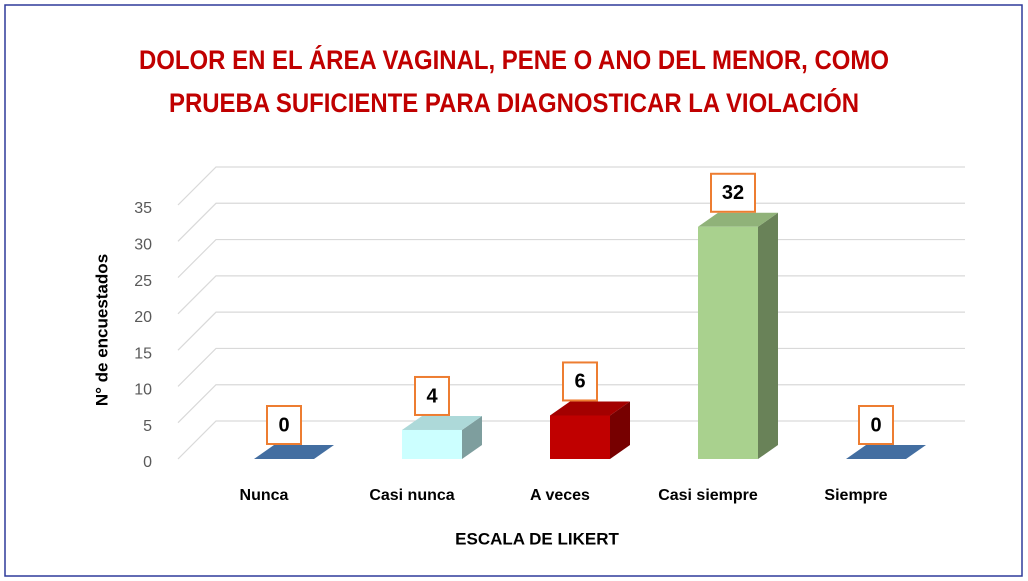 This screenshot has height=581, width=1028. What do you see at coordinates (147, 462) in the screenshot?
I see `y-tick-label: 0` at bounding box center [147, 462].